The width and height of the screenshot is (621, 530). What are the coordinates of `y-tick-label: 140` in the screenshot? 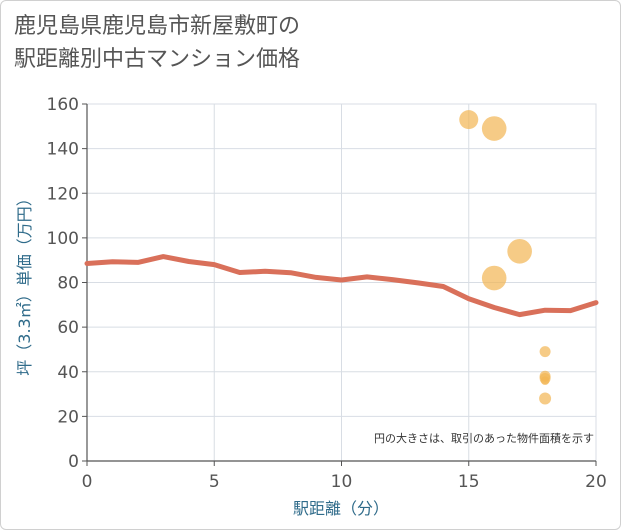 It's located at (63, 150).